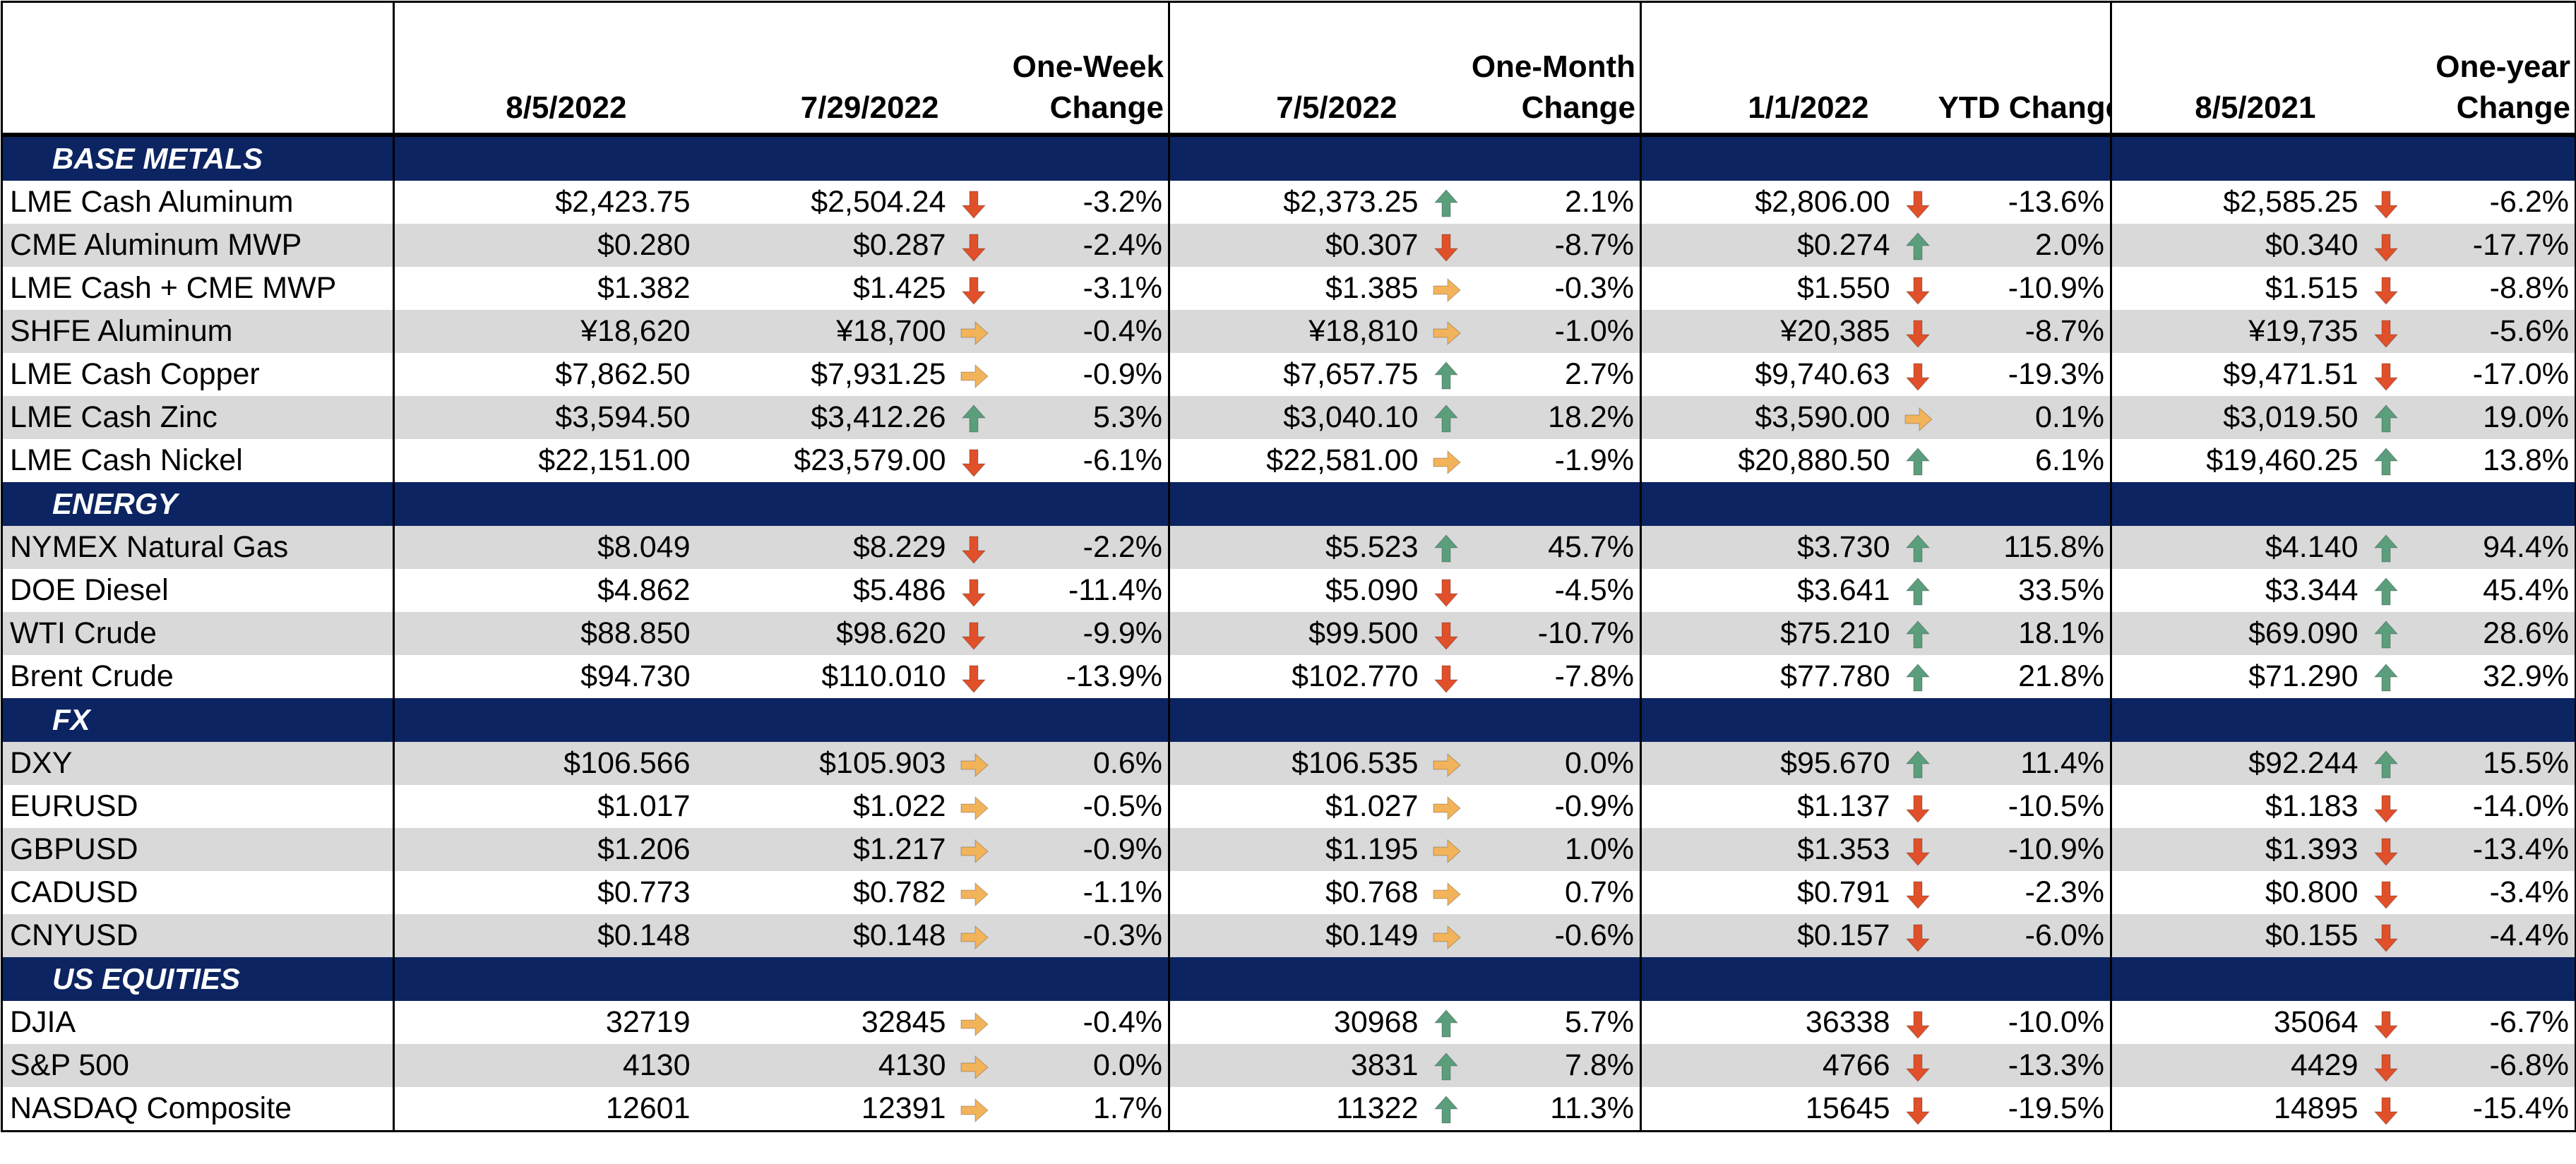 The image size is (2576, 1164). I want to click on value-current: $8.049, so click(545, 547).